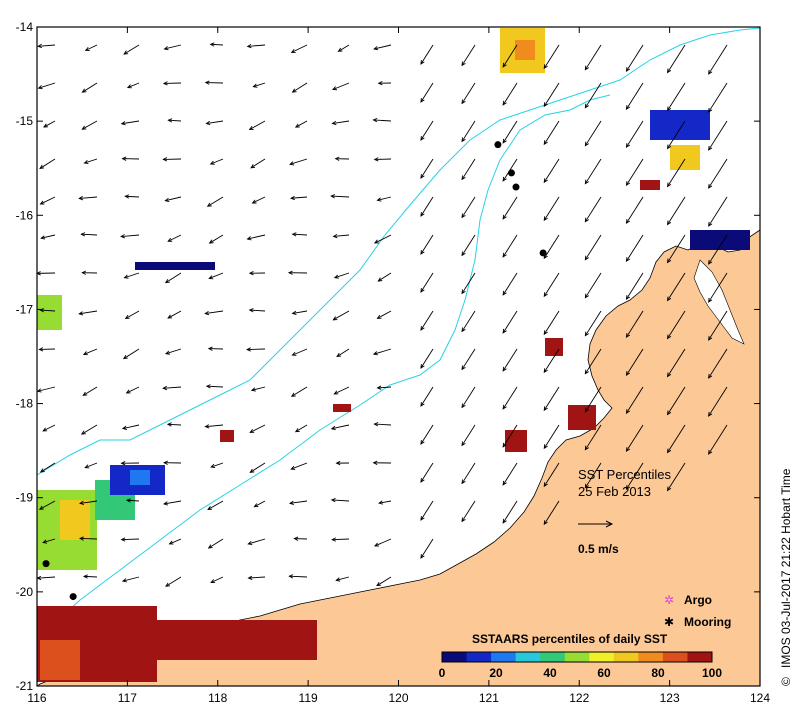 This screenshot has width=799, height=728. What do you see at coordinates (669, 622) in the screenshot?
I see `legend-mooring-symbol: ✱` at bounding box center [669, 622].